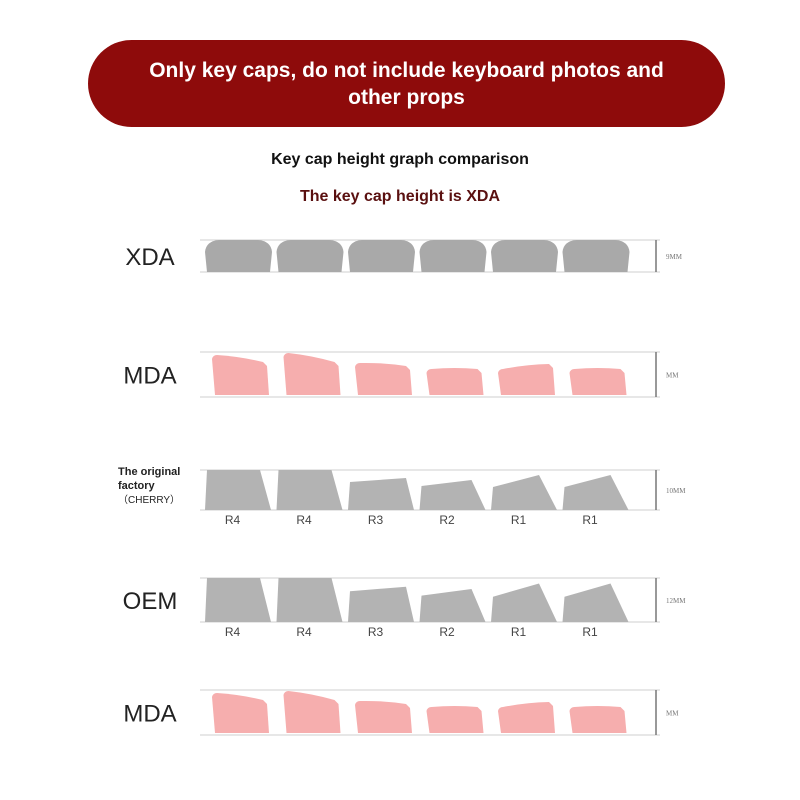  I want to click on dimension-label: 12MM, so click(676, 601).